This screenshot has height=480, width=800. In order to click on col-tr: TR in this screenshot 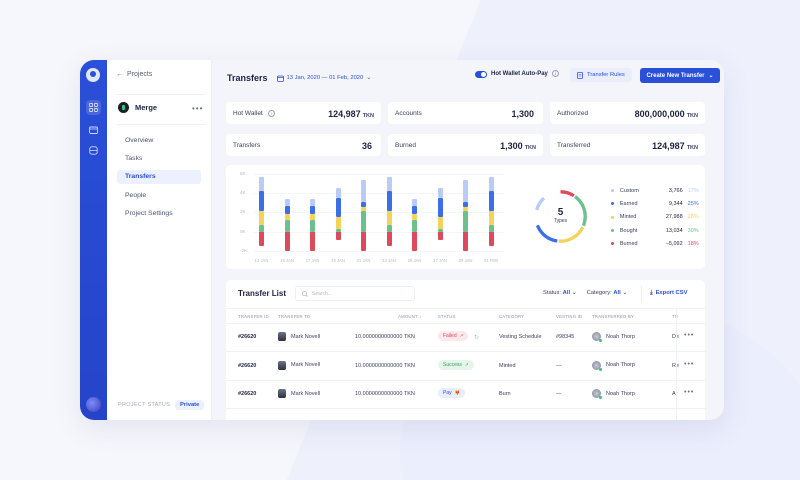, I will do `click(675, 316)`.